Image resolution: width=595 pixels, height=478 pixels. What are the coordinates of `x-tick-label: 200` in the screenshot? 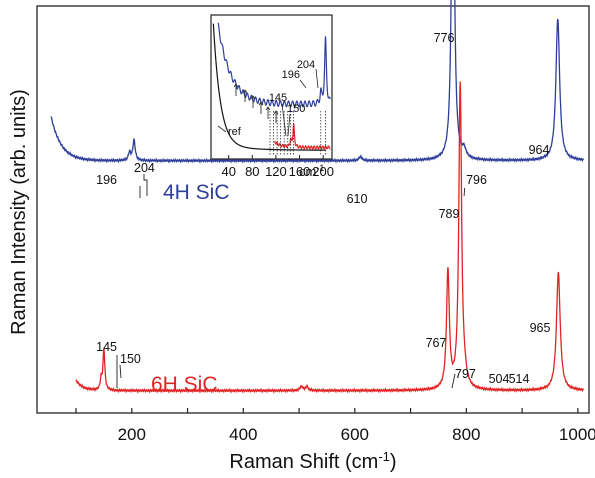 It's located at (132, 434).